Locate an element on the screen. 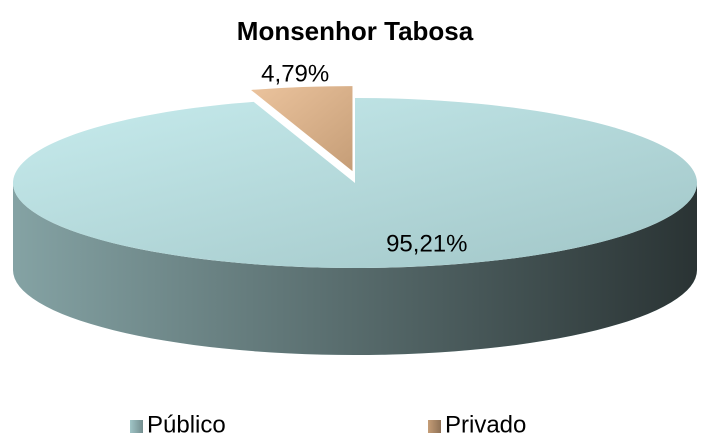 The width and height of the screenshot is (701, 436). legend-label: Público is located at coordinates (186, 423).